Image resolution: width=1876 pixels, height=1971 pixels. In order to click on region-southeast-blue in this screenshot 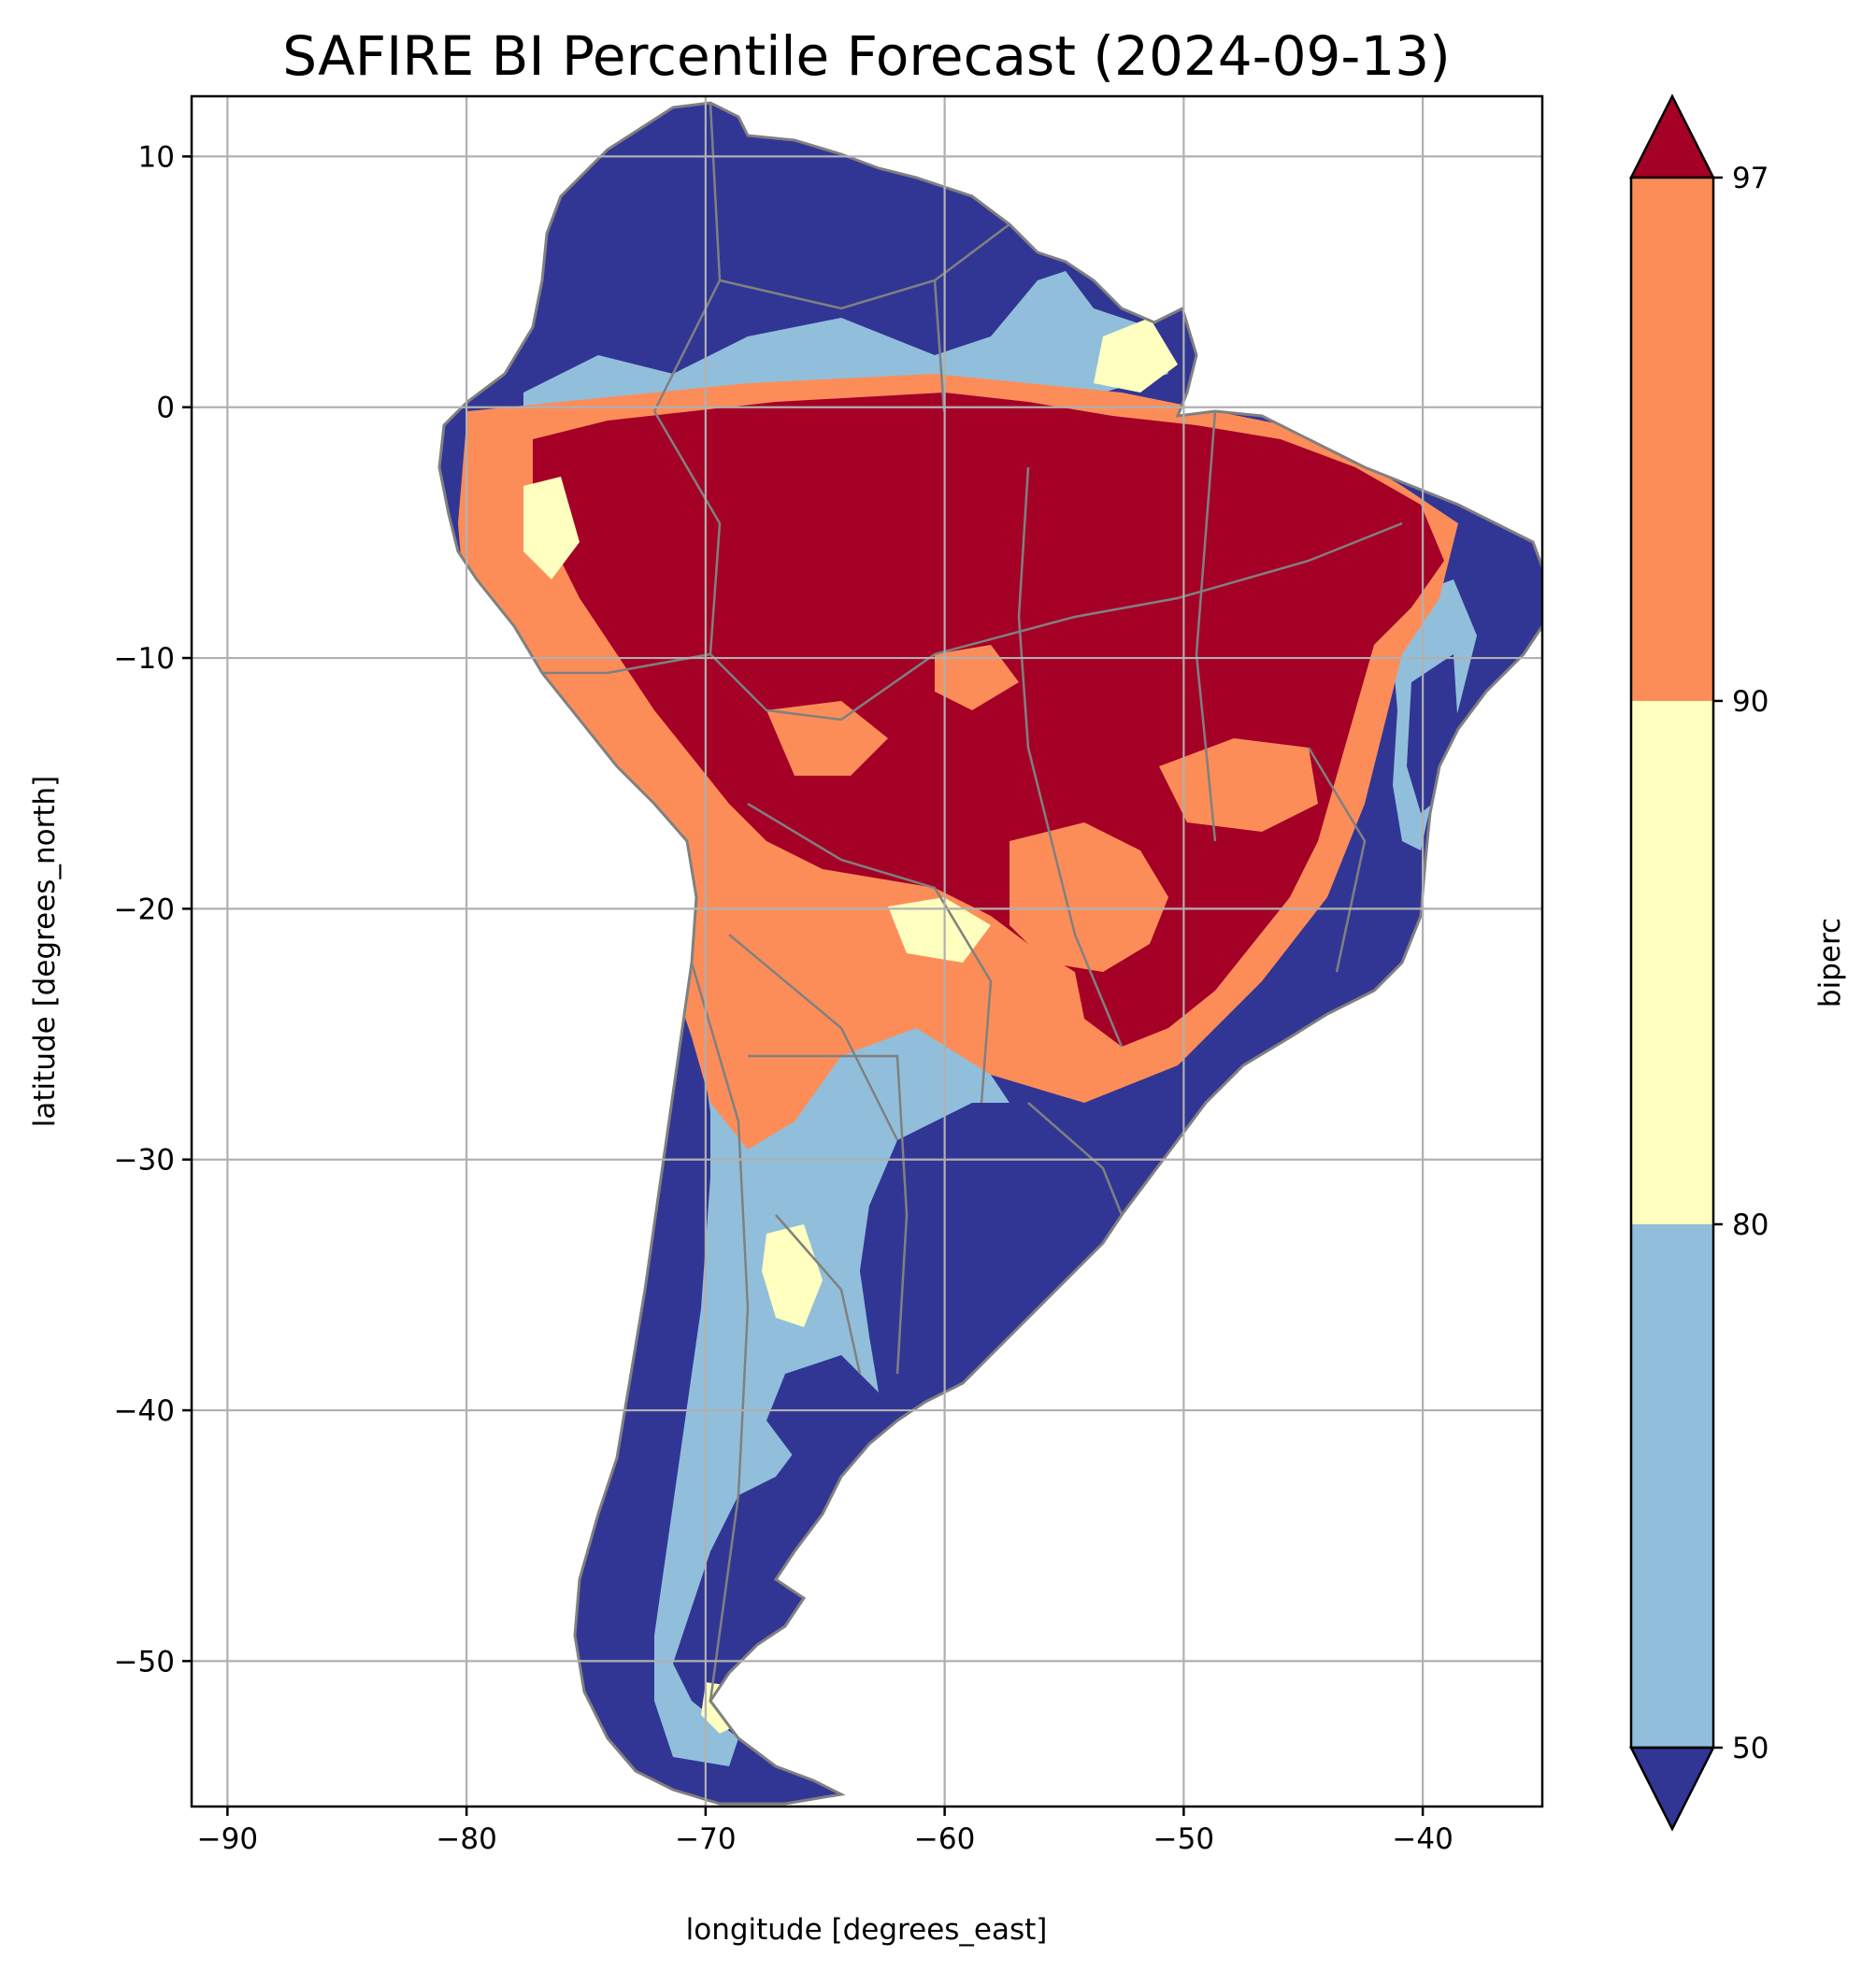, I will do `click(1019, 1248)`.